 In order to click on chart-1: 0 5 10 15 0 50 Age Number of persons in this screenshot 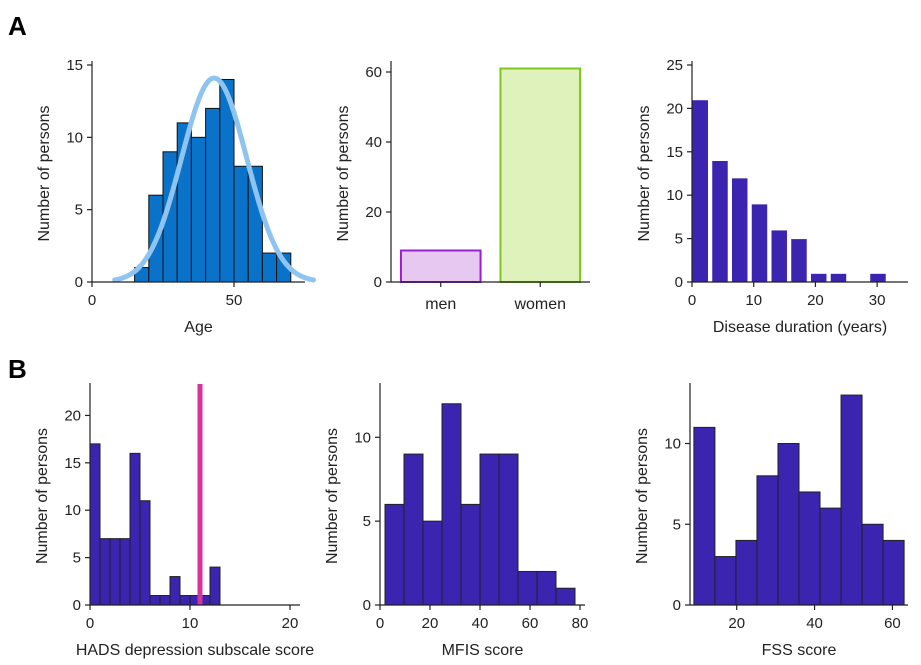, I will do `click(176, 196)`.